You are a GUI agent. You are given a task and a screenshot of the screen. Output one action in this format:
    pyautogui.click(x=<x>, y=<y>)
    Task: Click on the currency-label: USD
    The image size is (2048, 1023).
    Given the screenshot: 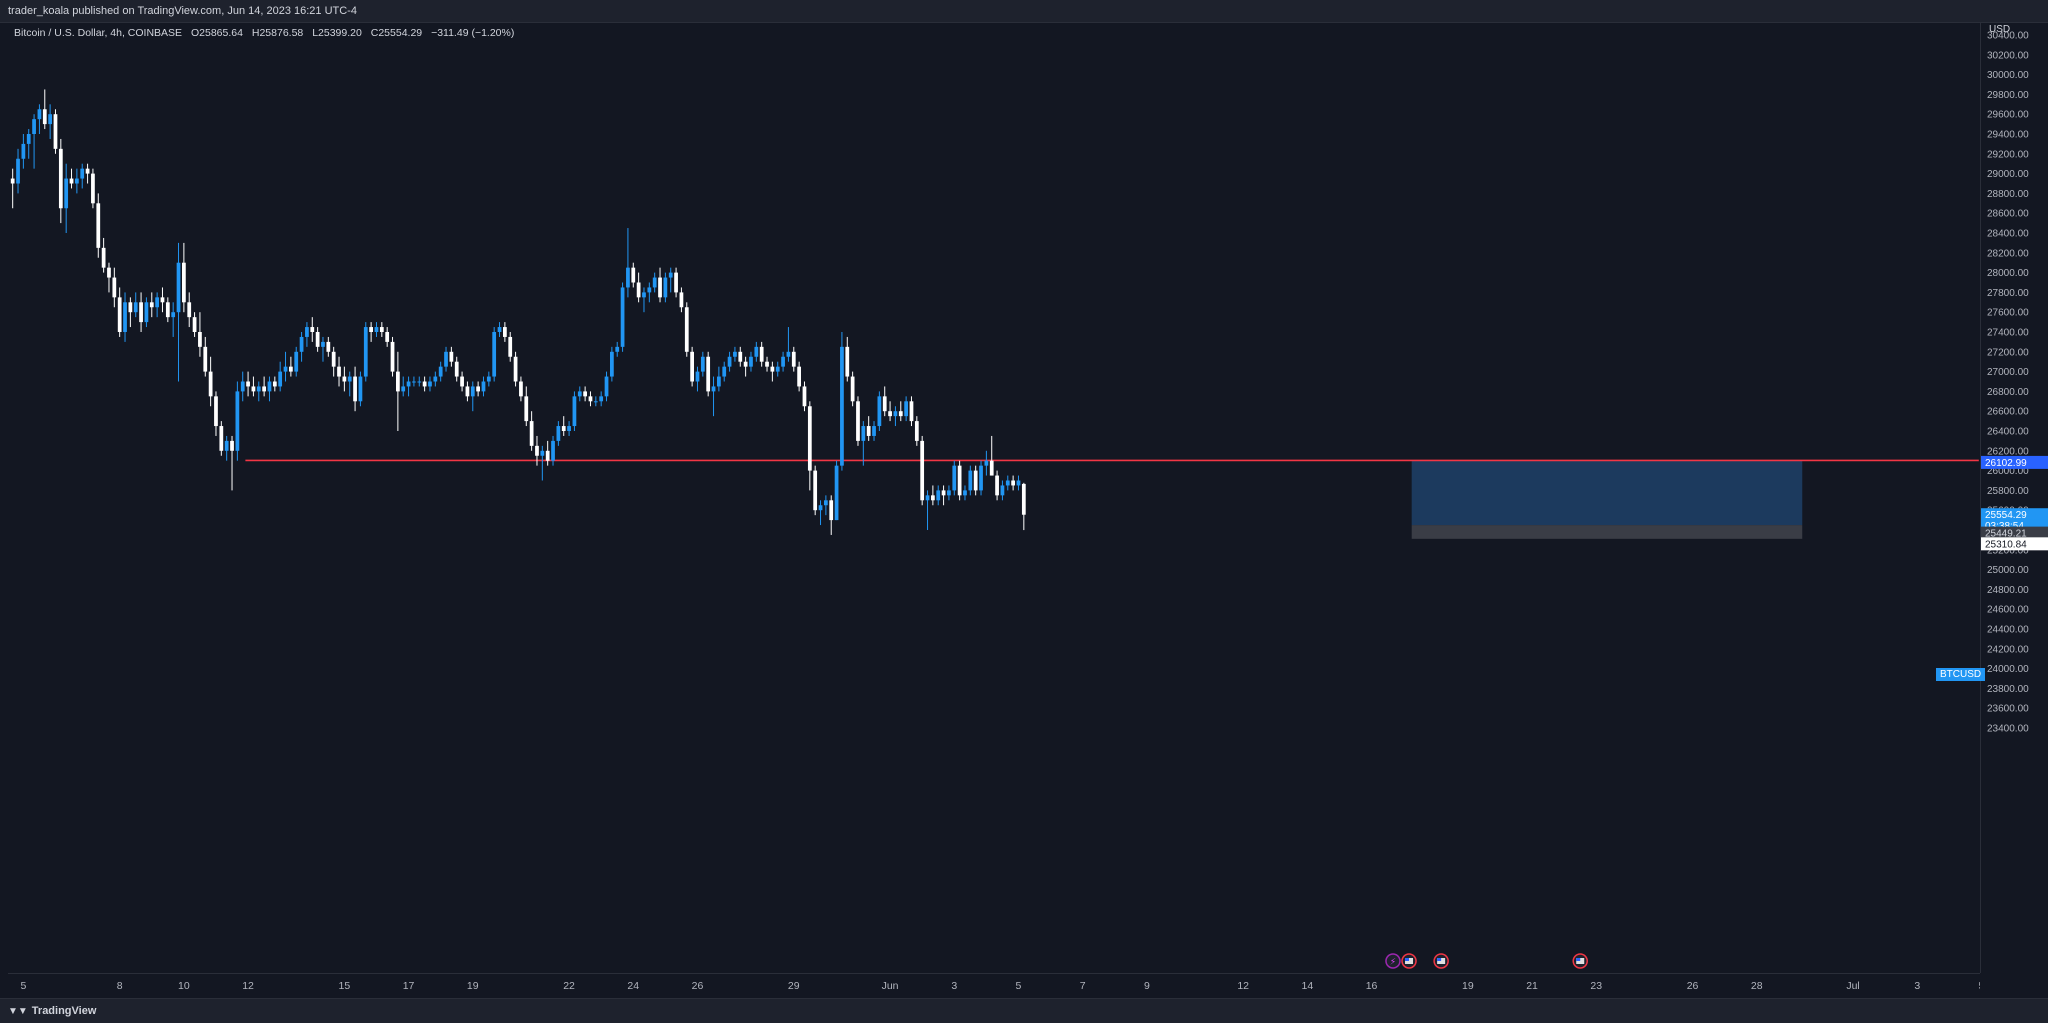 What is the action you would take?
    pyautogui.click(x=1999, y=29)
    